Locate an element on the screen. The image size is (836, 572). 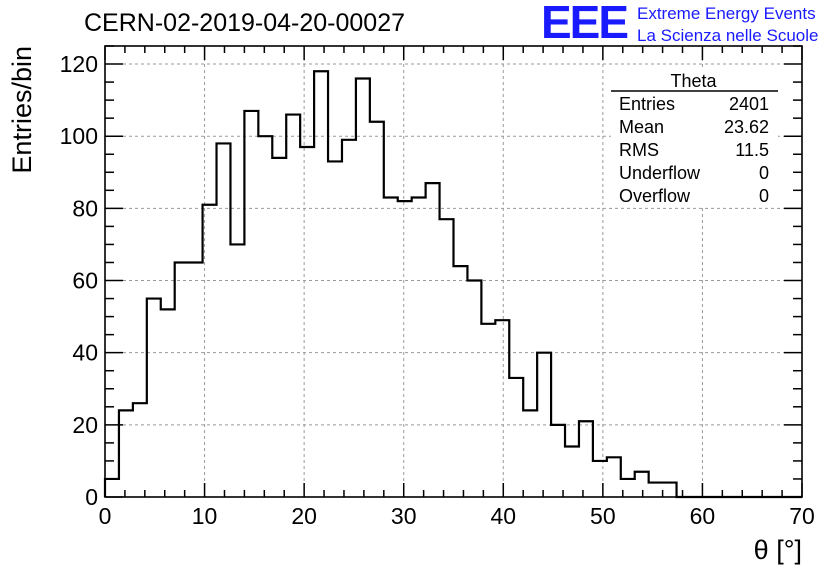
y-tick-label: 20 is located at coordinates (85, 425).